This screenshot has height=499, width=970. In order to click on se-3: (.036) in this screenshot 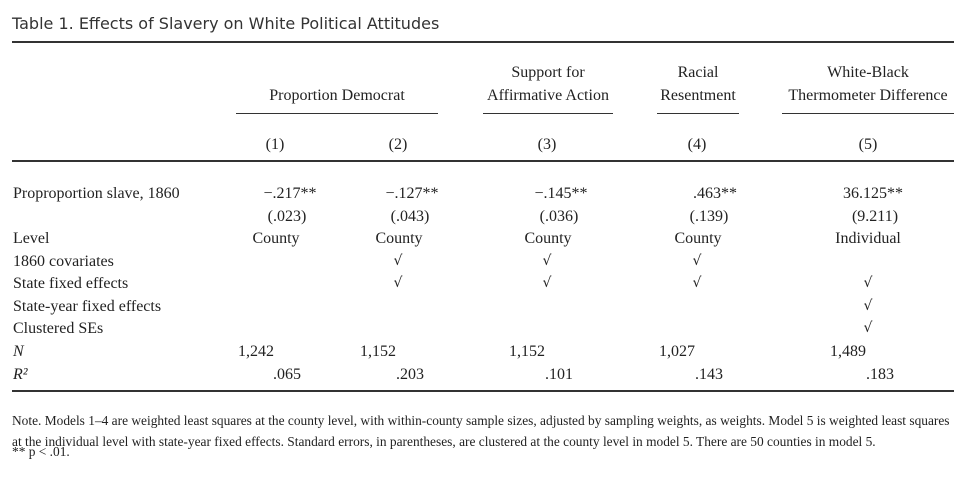, I will do `click(559, 216)`.